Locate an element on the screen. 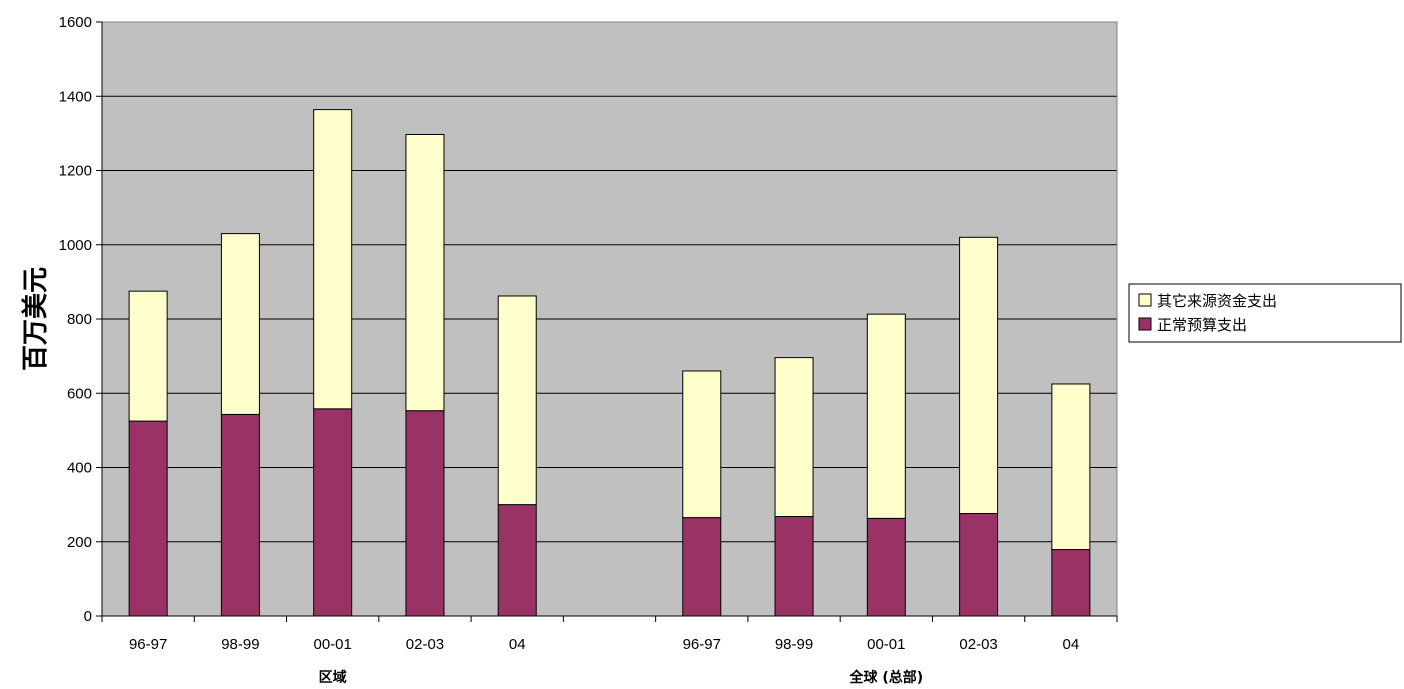 The height and width of the screenshot is (689, 1404). legend-box is located at coordinates (1265, 313).